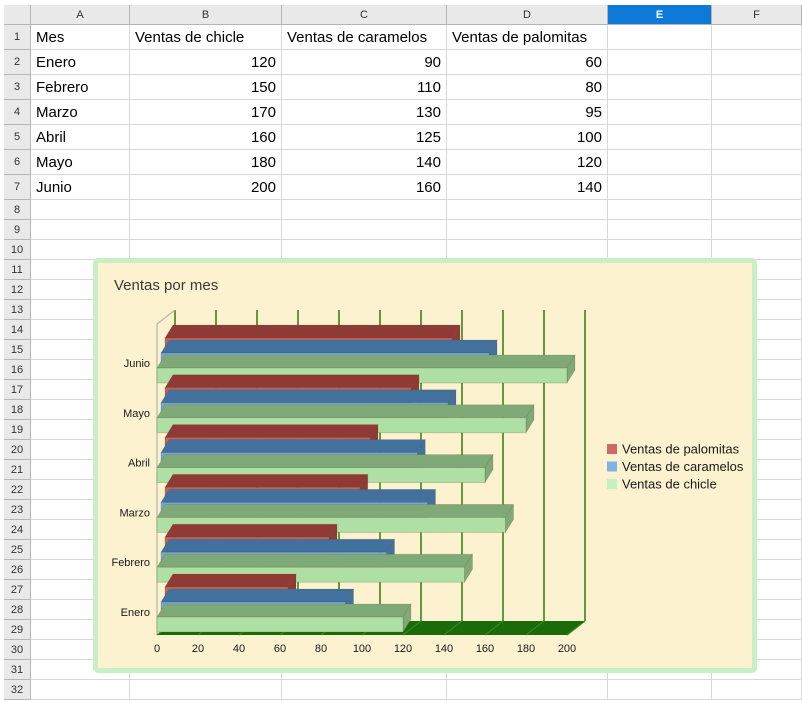  What do you see at coordinates (17, 670) in the screenshot?
I see `row-header-31: 31` at bounding box center [17, 670].